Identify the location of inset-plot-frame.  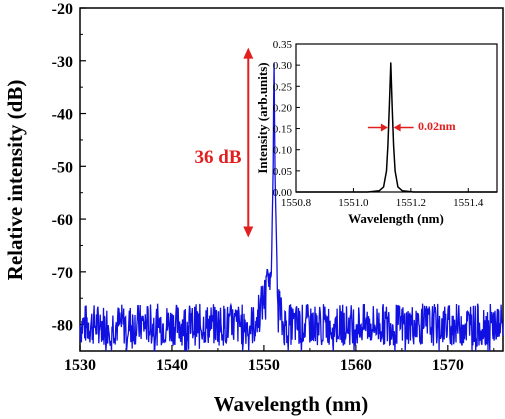
(396, 118).